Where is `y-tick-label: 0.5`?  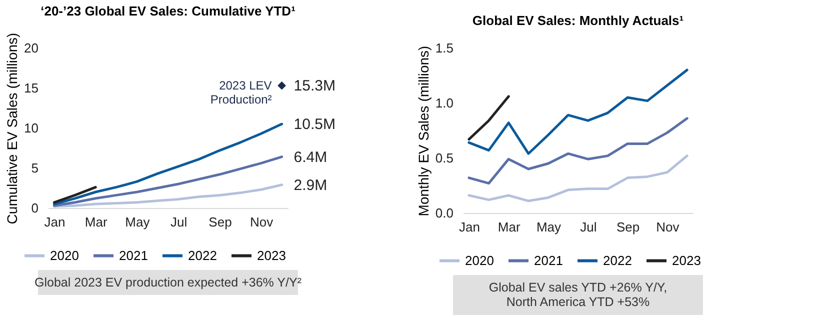 y-tick-label: 0.5 is located at coordinates (444, 158).